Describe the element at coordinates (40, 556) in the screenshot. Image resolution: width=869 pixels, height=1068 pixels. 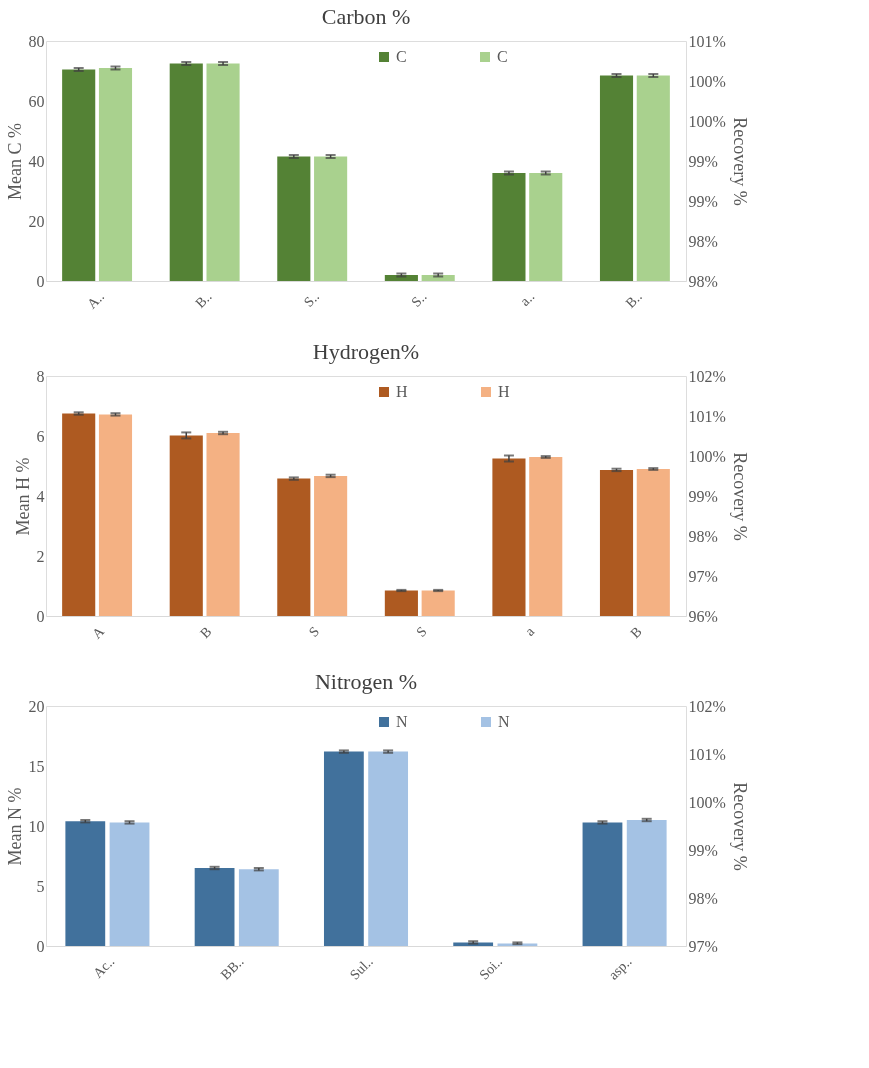
I see `y-tick-label: 2` at that location.